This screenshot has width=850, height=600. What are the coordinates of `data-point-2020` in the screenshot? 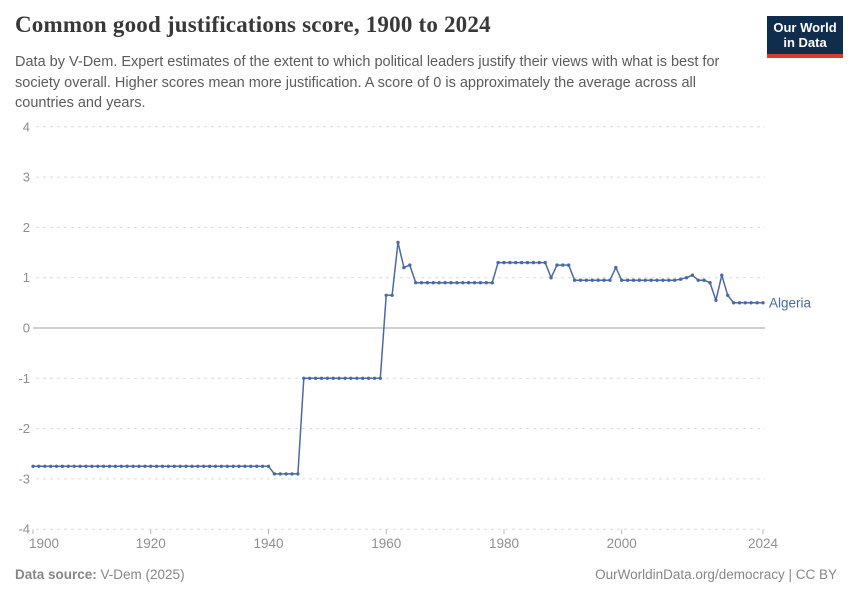 It's located at (739, 303).